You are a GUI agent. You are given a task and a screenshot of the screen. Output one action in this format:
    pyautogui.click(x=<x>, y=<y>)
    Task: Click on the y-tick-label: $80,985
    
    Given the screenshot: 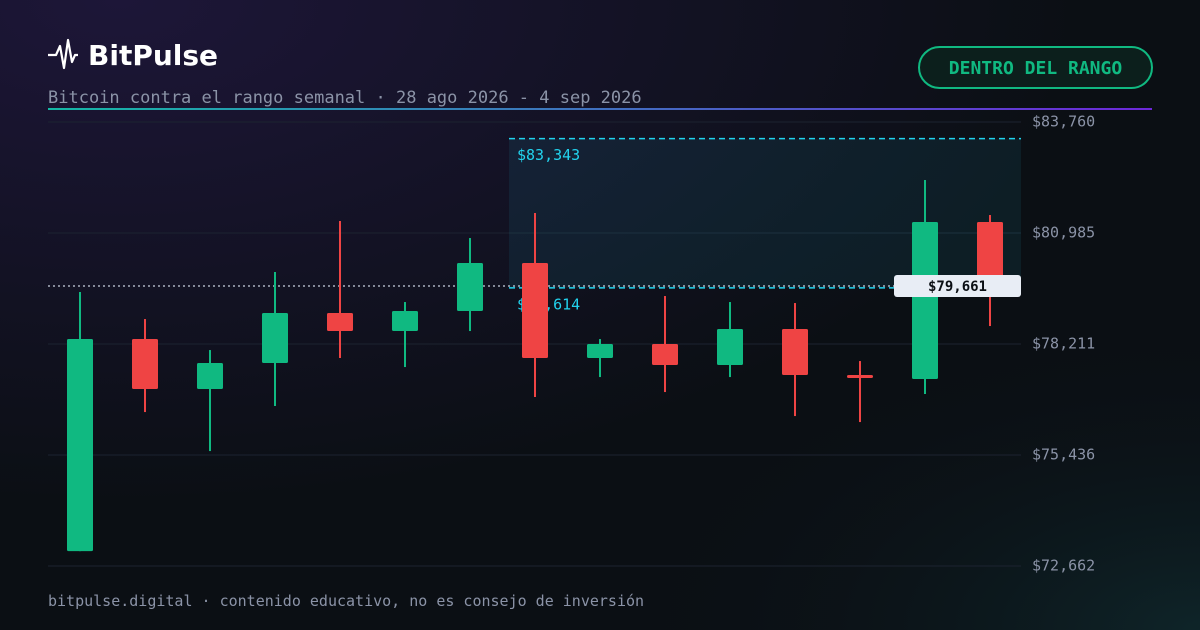 What is the action you would take?
    pyautogui.click(x=1063, y=233)
    